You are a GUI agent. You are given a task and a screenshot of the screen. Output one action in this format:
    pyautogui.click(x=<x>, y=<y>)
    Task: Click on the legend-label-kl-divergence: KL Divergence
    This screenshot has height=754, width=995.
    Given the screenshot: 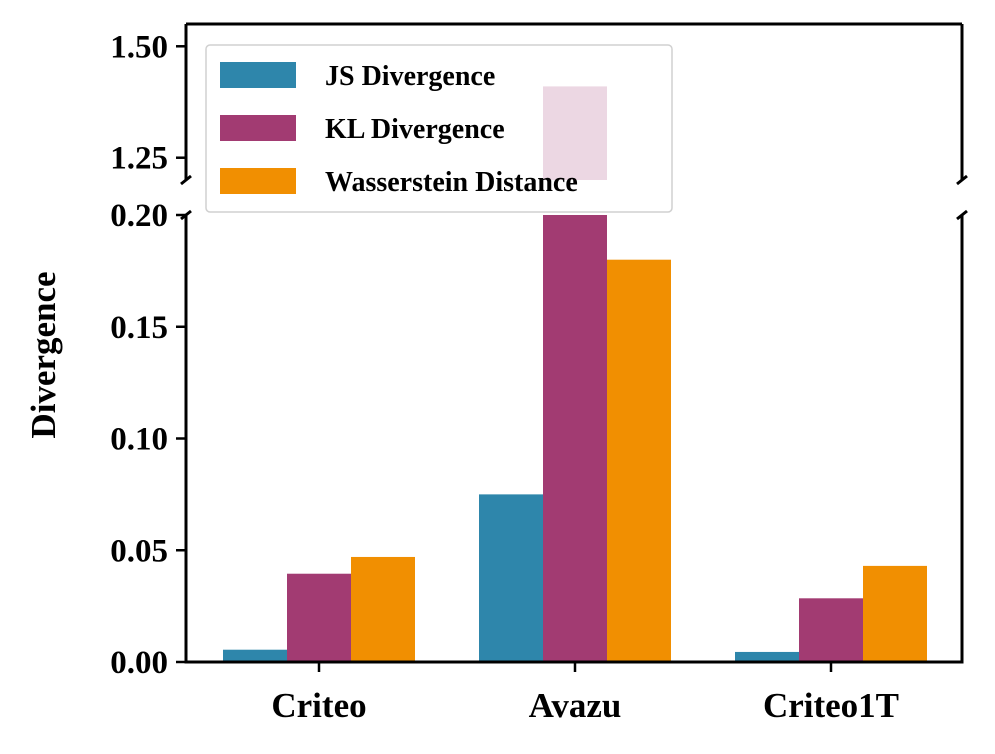 What is the action you would take?
    pyautogui.click(x=415, y=129)
    